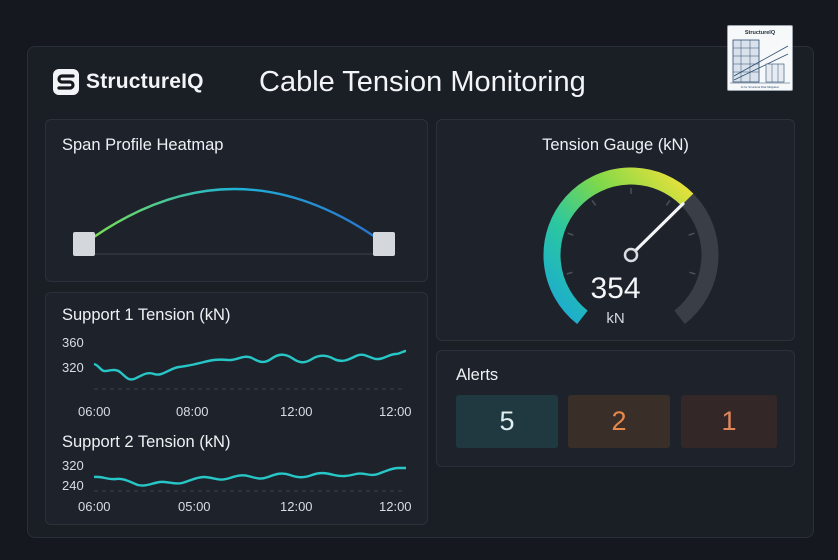 The image size is (838, 560). I want to click on support-1-anchor, so click(84, 244).